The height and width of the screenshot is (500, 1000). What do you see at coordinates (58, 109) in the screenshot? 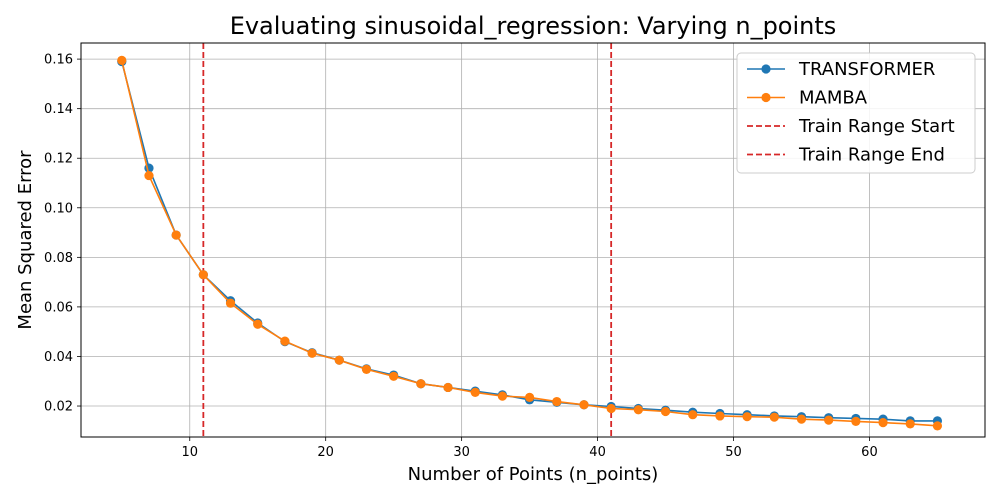
I see `y-tick-label: 0.14` at bounding box center [58, 109].